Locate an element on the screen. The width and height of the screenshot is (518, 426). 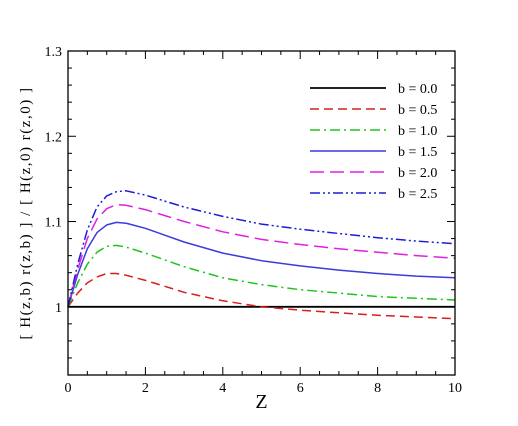
x-tick-label: 0 is located at coordinates (68, 388).